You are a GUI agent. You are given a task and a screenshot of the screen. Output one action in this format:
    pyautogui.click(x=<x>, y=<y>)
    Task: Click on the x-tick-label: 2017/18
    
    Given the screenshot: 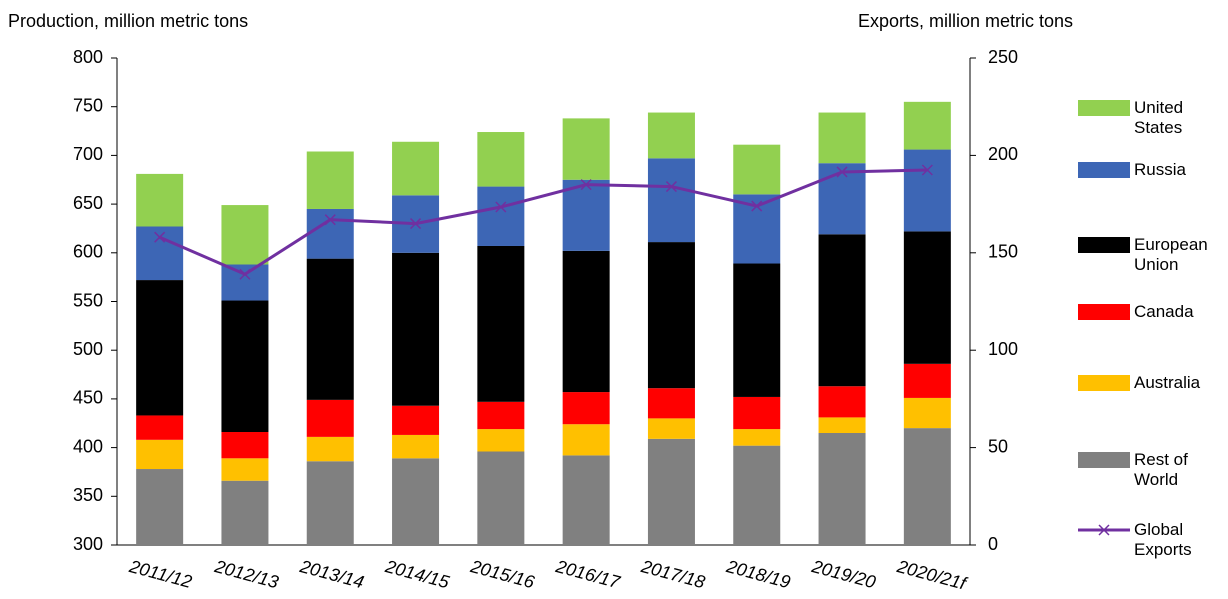 What is the action you would take?
    pyautogui.click(x=672, y=574)
    